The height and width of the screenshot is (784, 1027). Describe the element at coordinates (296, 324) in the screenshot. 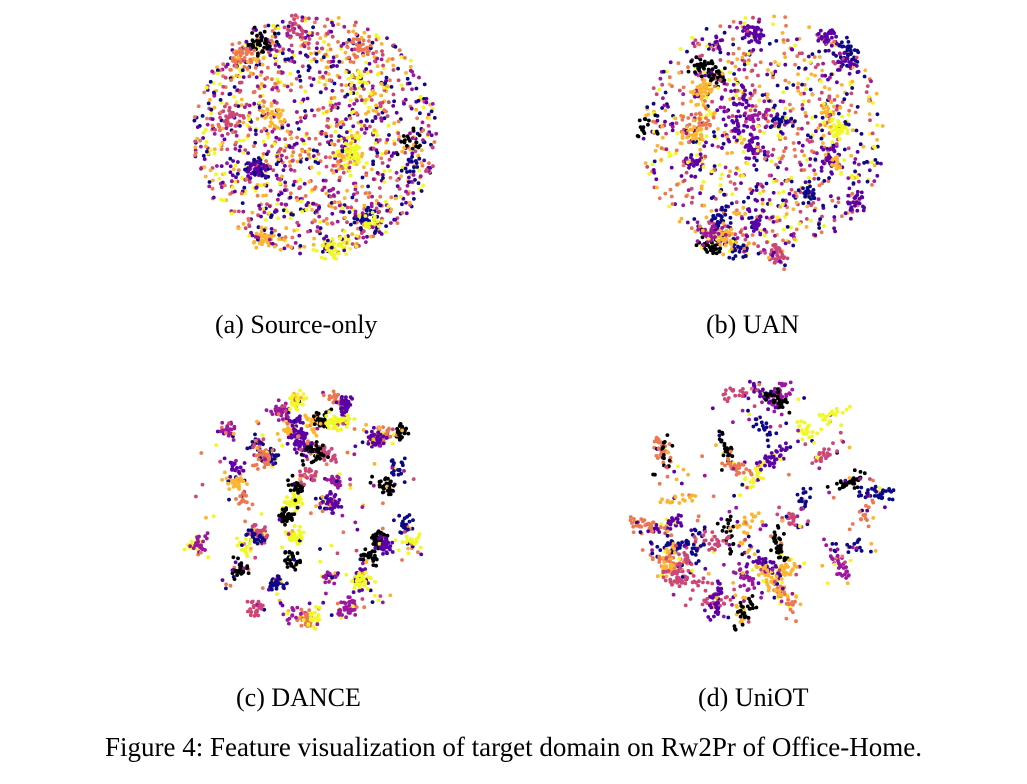

I see `subcaption-source-only: (a) Source-only` at that location.